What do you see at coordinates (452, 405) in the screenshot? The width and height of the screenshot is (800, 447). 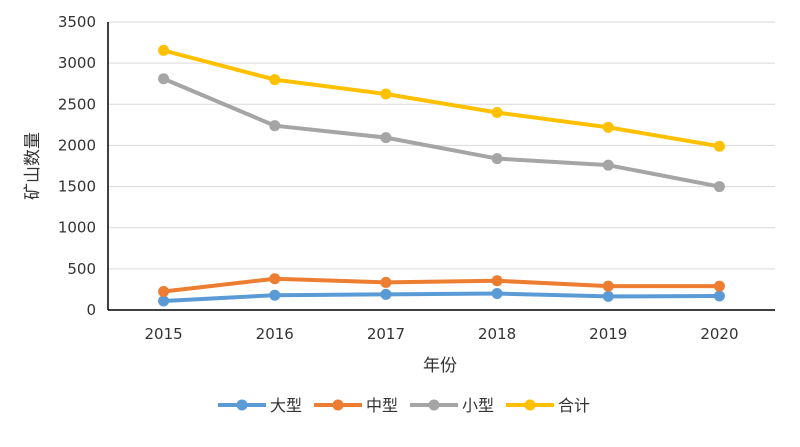 I see `legend-item: 小型` at bounding box center [452, 405].